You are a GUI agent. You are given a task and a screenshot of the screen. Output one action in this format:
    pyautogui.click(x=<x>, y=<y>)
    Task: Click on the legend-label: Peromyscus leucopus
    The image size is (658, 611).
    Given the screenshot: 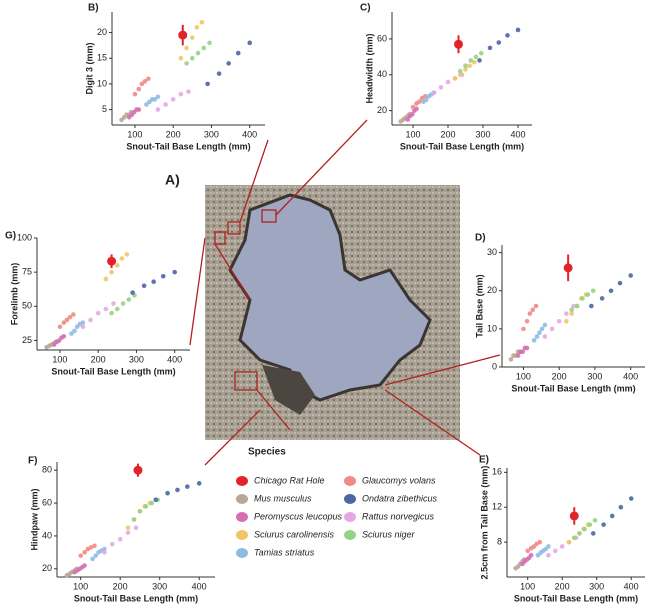 What is the action you would take?
    pyautogui.click(x=298, y=516)
    